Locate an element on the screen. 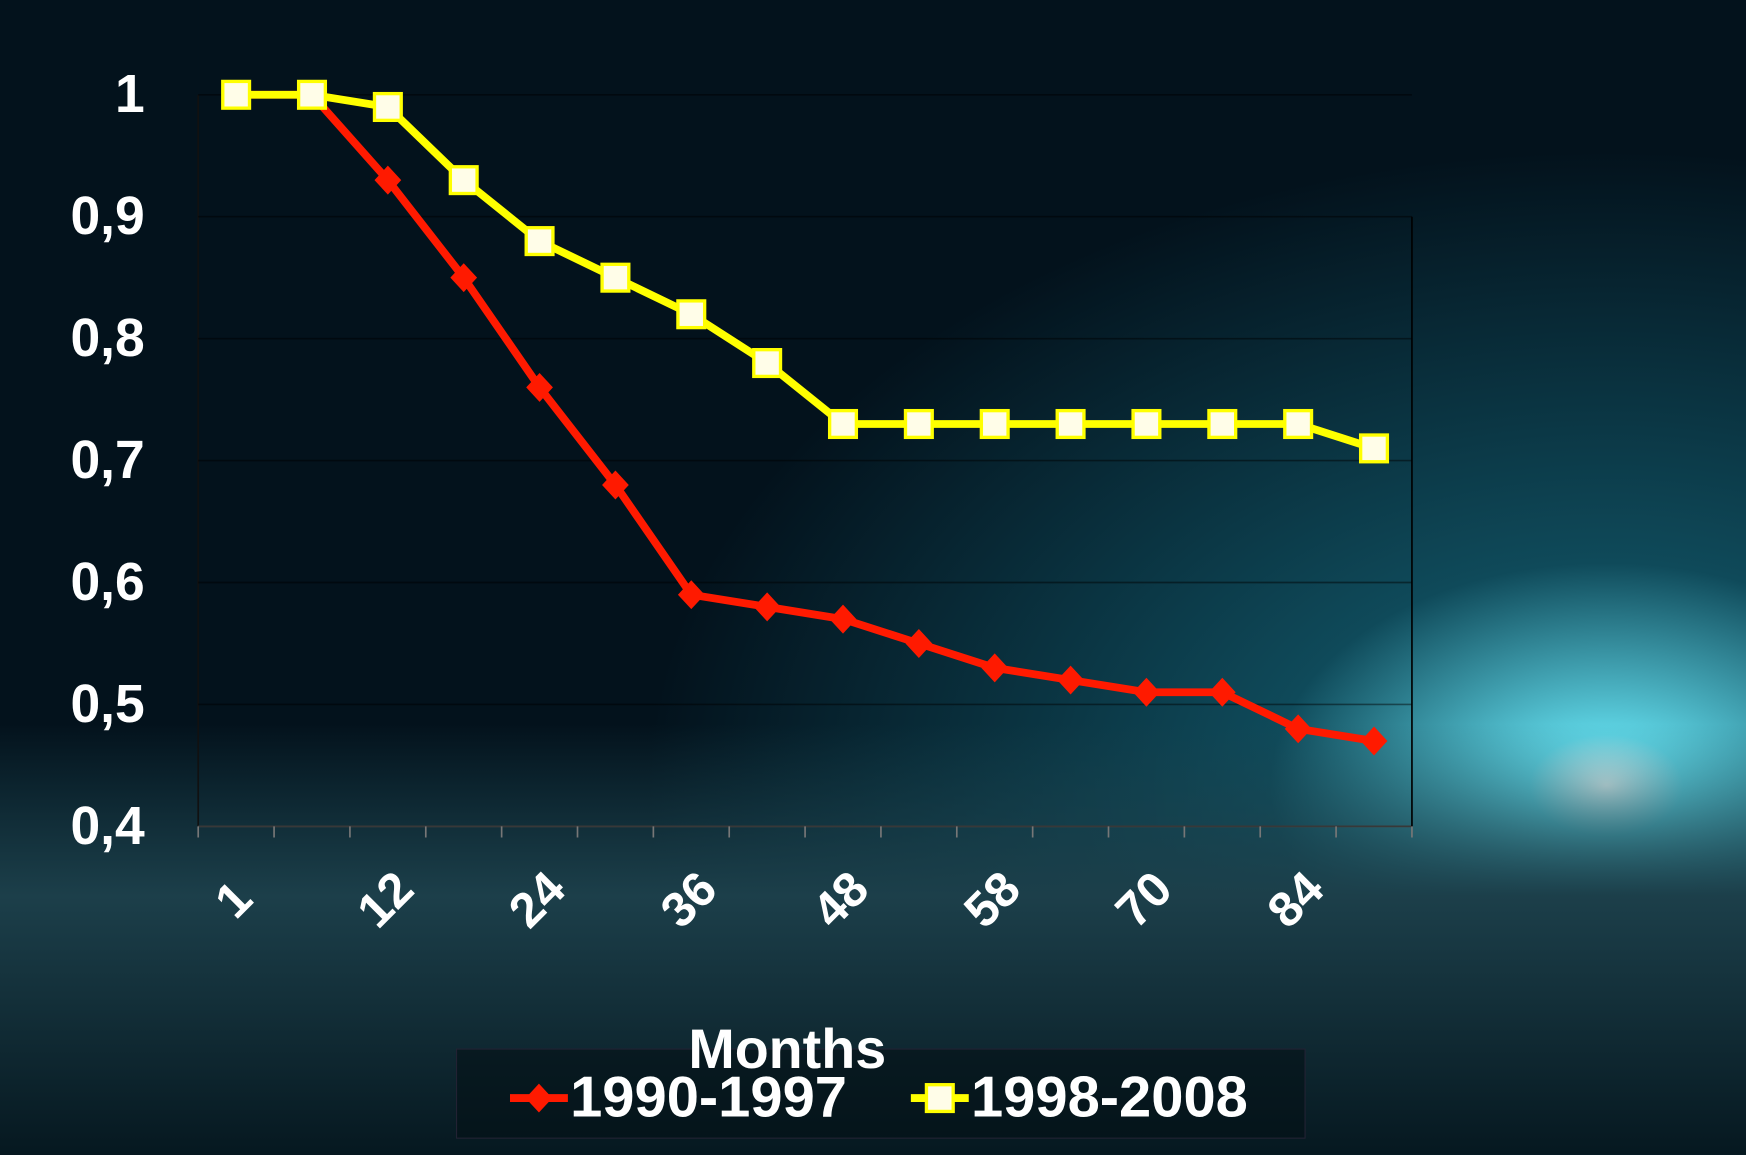 The width and height of the screenshot is (1746, 1155). y-tick-label: 0,4 is located at coordinates (107, 826).